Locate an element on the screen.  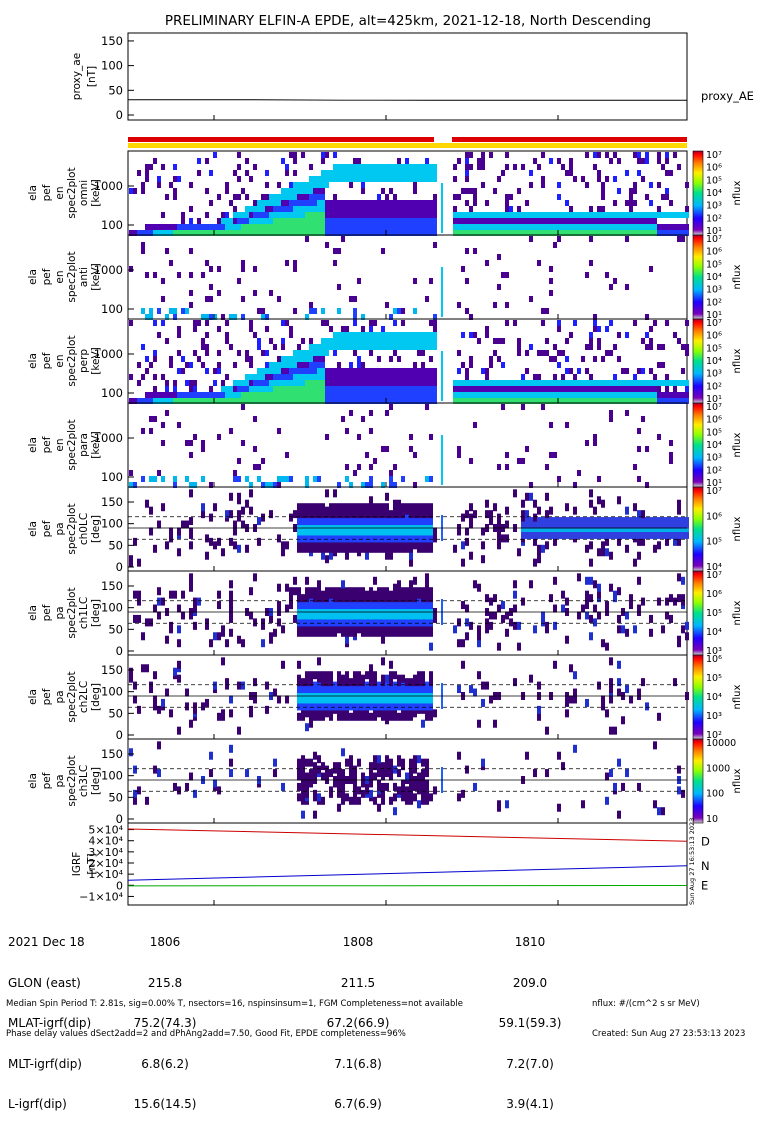
y-axis-label: [deg] is located at coordinates (96, 613).